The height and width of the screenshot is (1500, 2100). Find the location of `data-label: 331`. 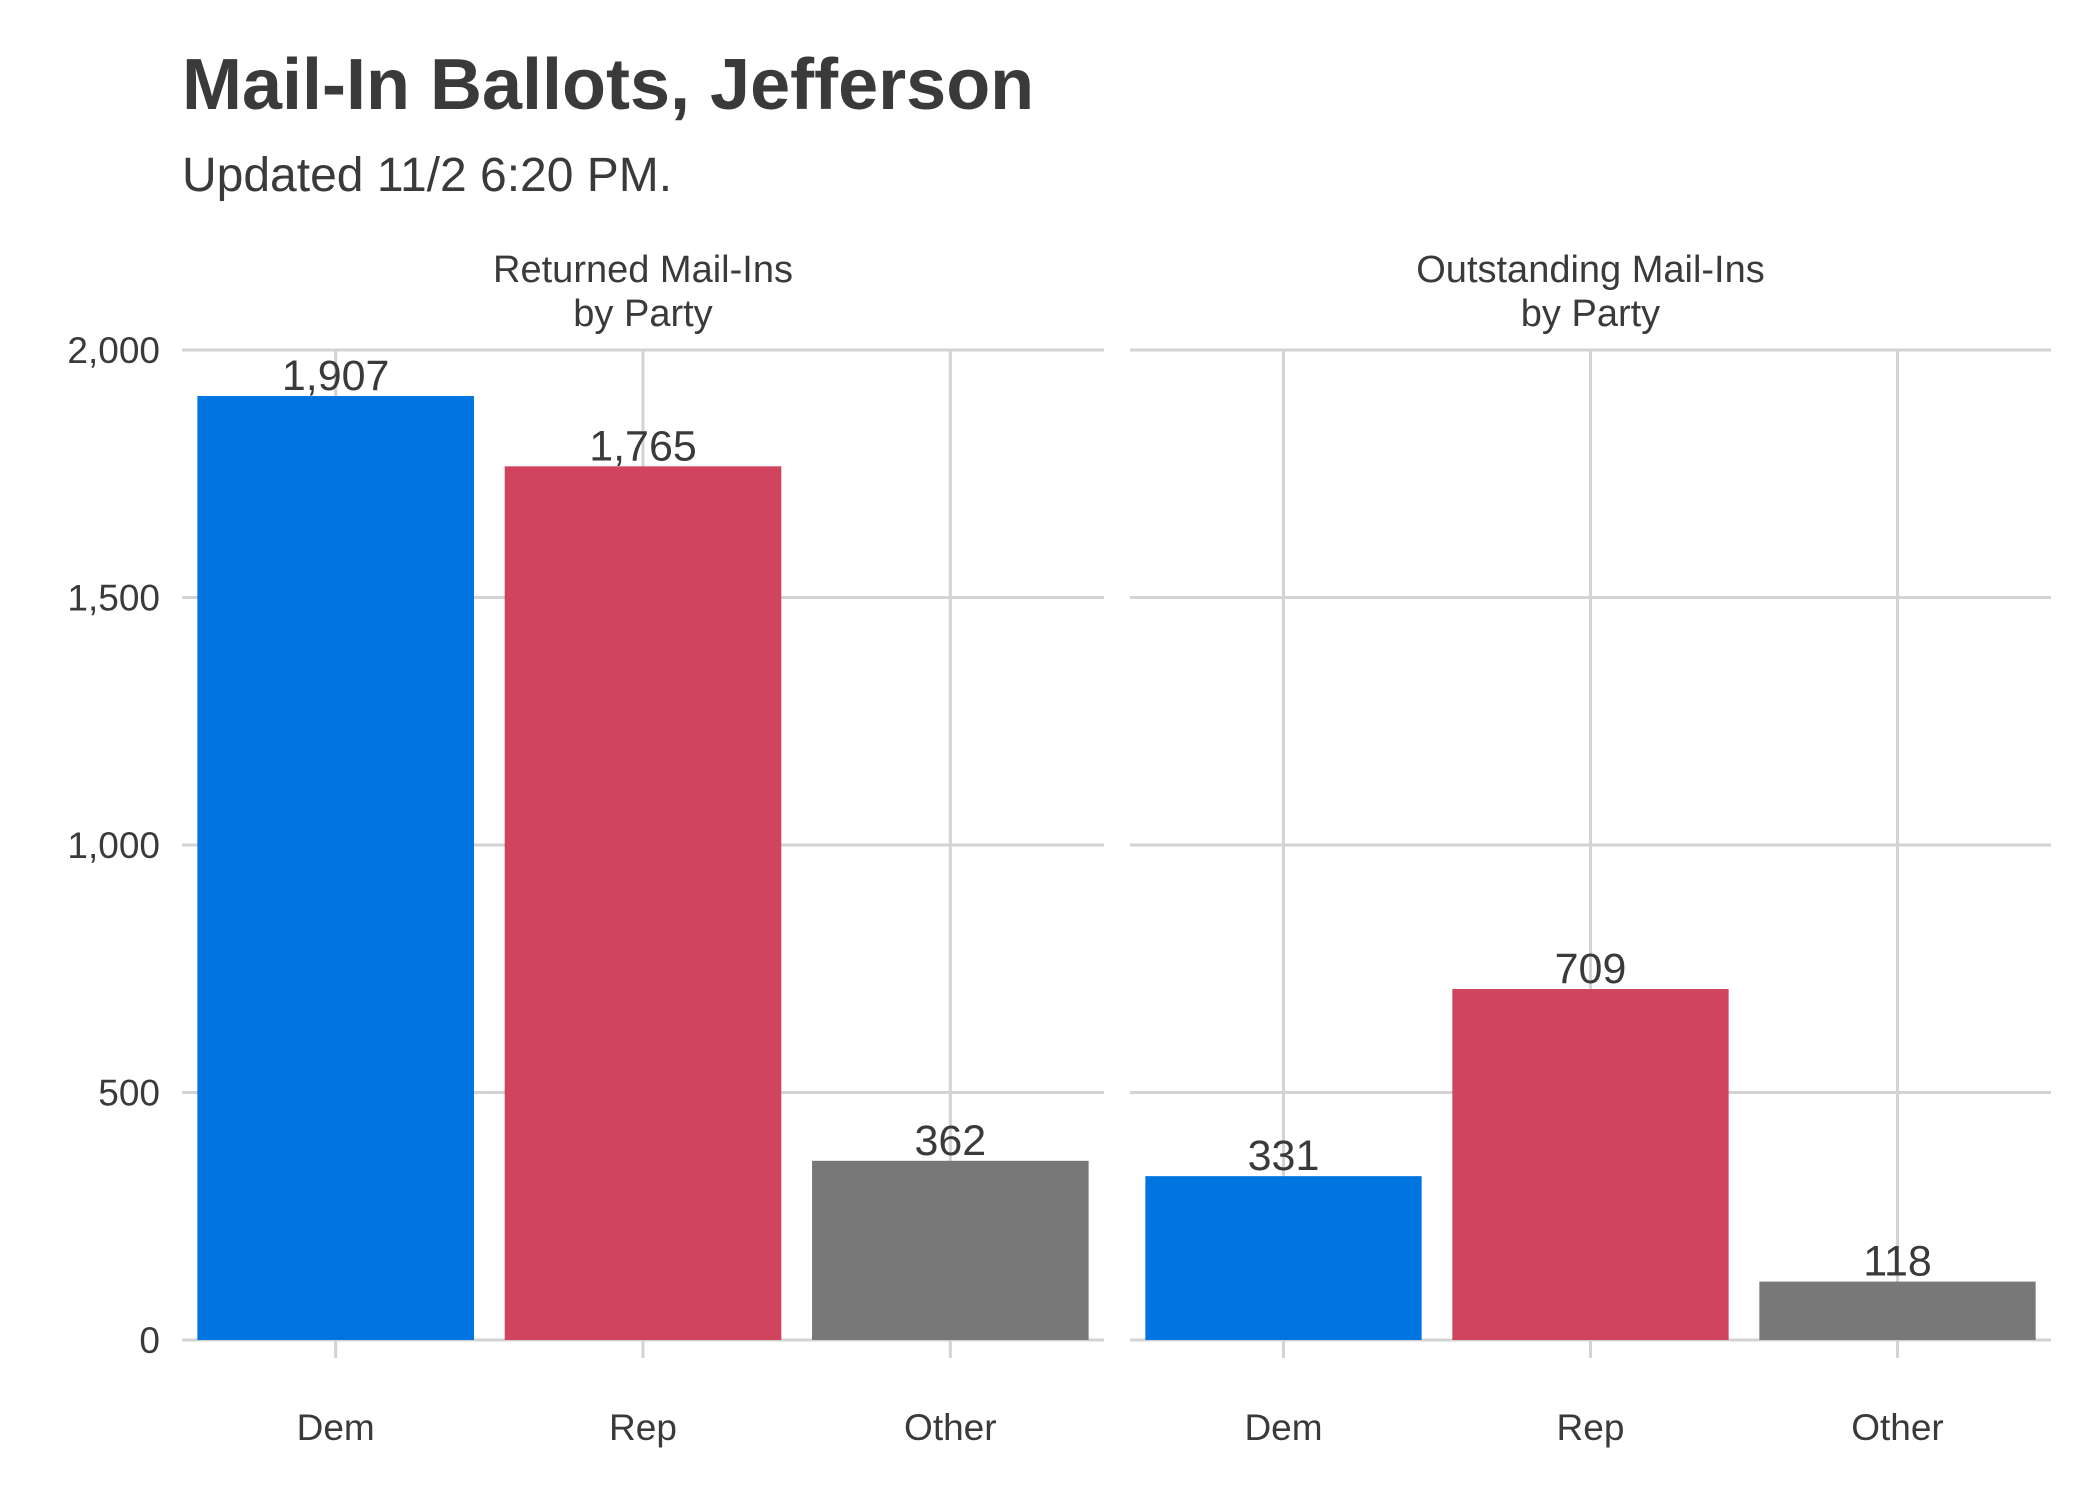

data-label: 331 is located at coordinates (1284, 1156).